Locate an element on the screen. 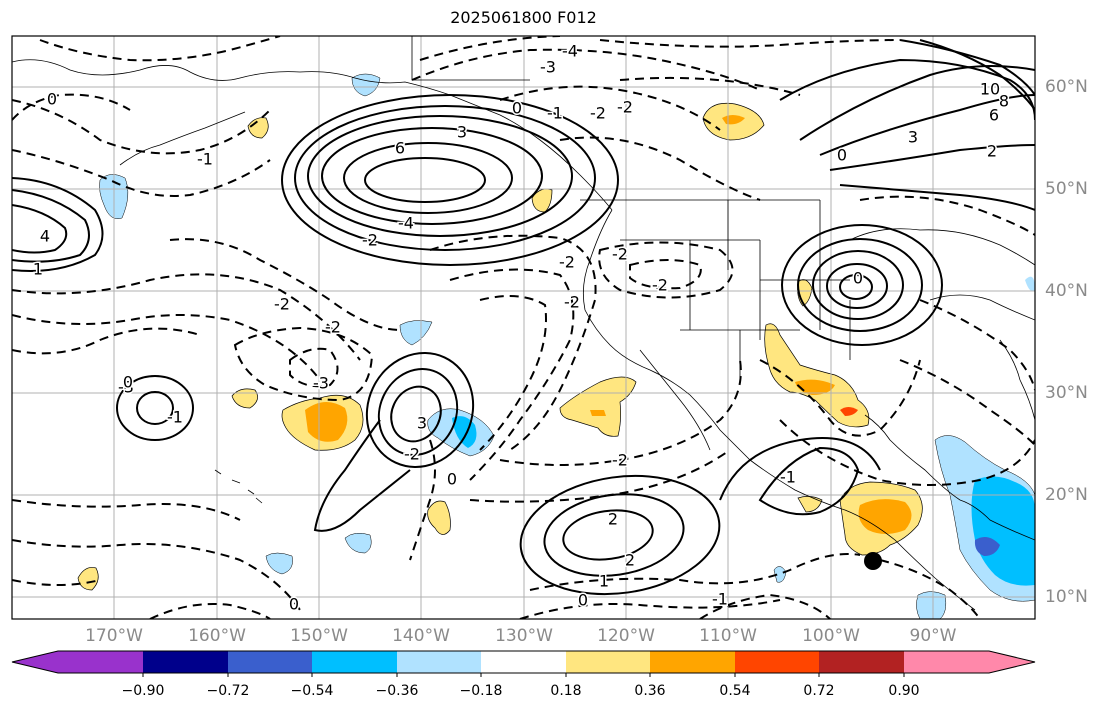 Image resolution: width=1105 pixels, height=712 pixels. colorbar-tick-label: −0.72 is located at coordinates (228, 691).